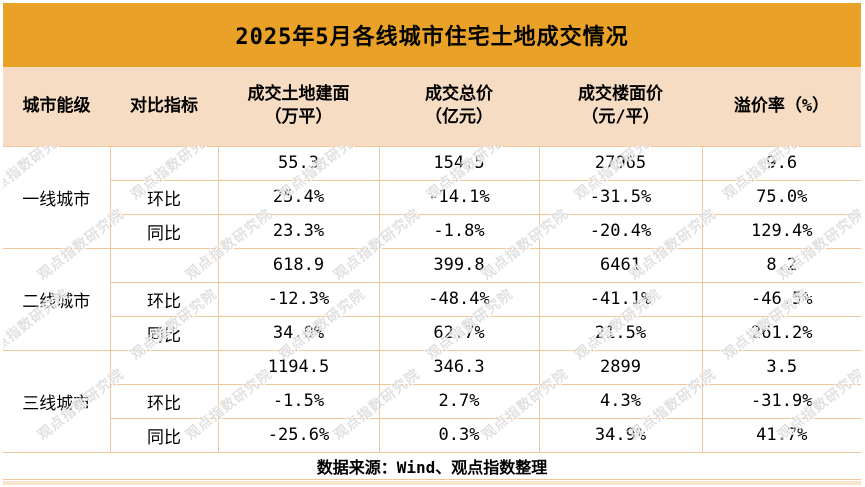  What do you see at coordinates (432, 482) in the screenshot?
I see `bottom-accent-strip` at bounding box center [432, 482].